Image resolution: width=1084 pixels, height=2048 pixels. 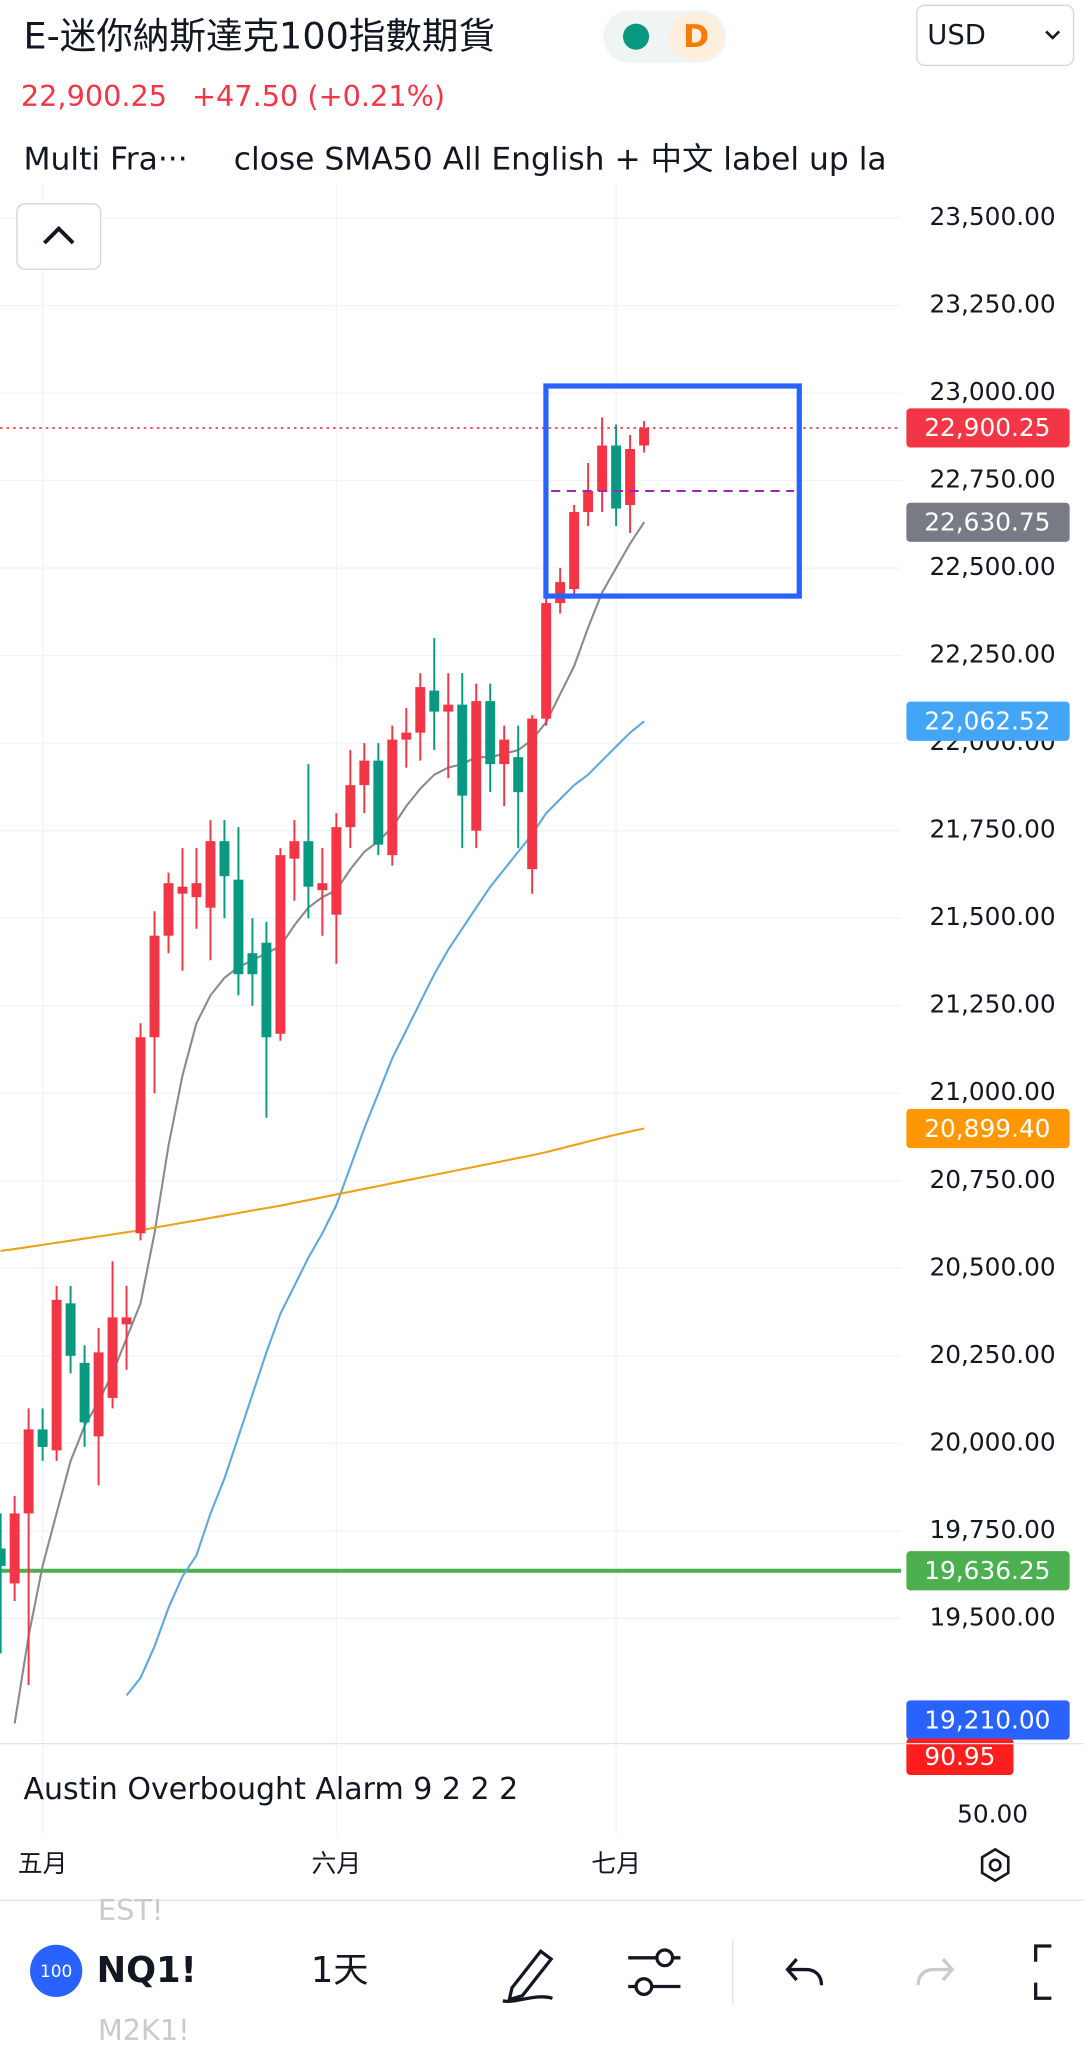 What do you see at coordinates (992, 1616) in the screenshot?
I see `y-tick-label: 19,500.00` at bounding box center [992, 1616].